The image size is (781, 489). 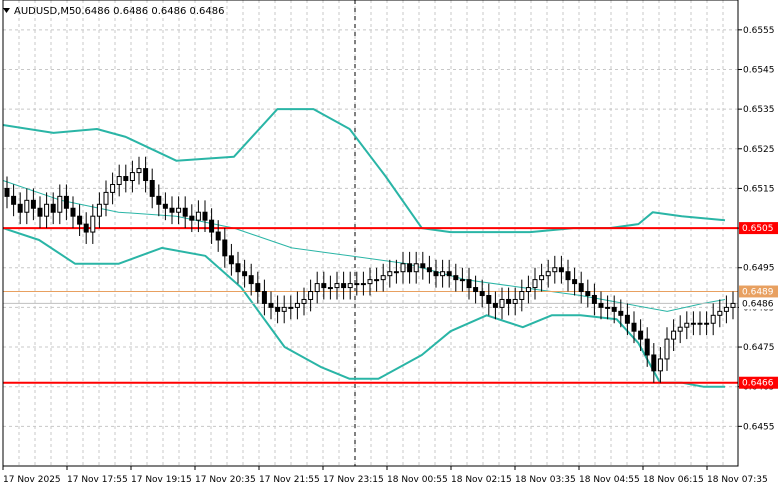 I want to click on level-tag-bg, so click(x=758, y=382).